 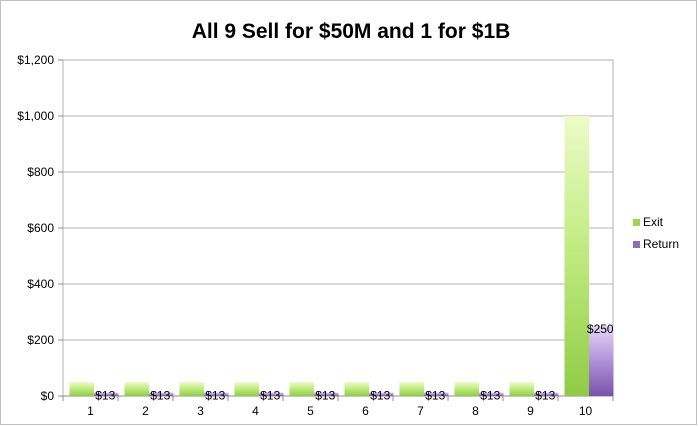 What do you see at coordinates (653, 222) in the screenshot?
I see `legend-label: Exit` at bounding box center [653, 222].